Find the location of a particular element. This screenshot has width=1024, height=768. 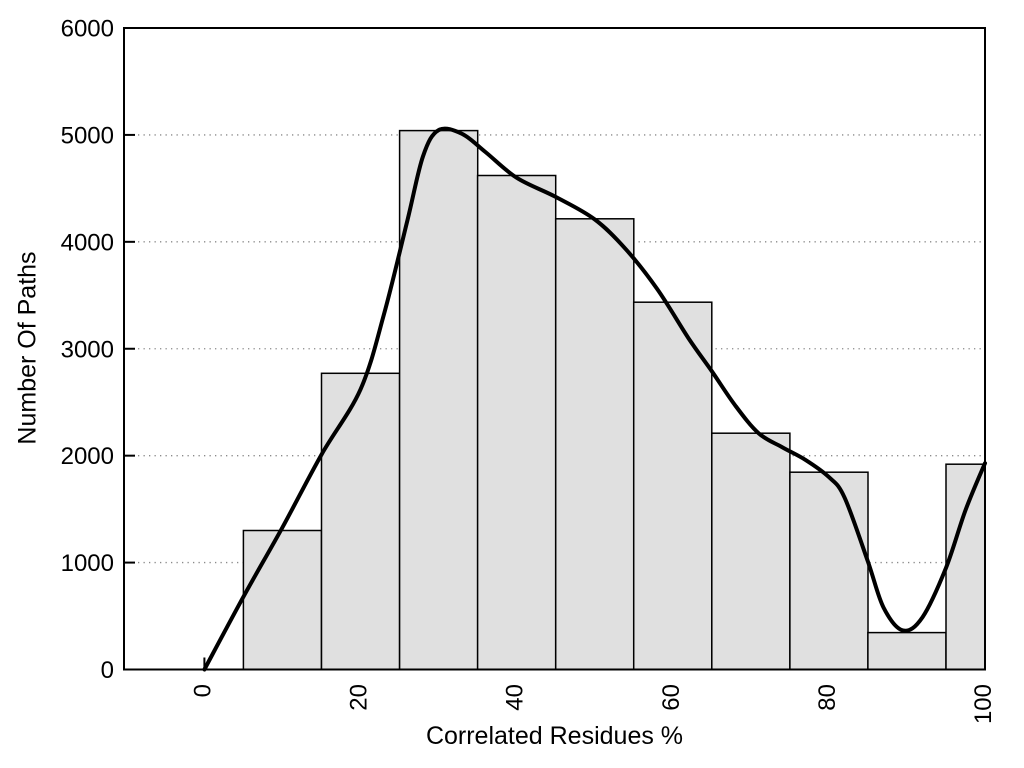

y-tick-label: 1000 is located at coordinates (87, 563).